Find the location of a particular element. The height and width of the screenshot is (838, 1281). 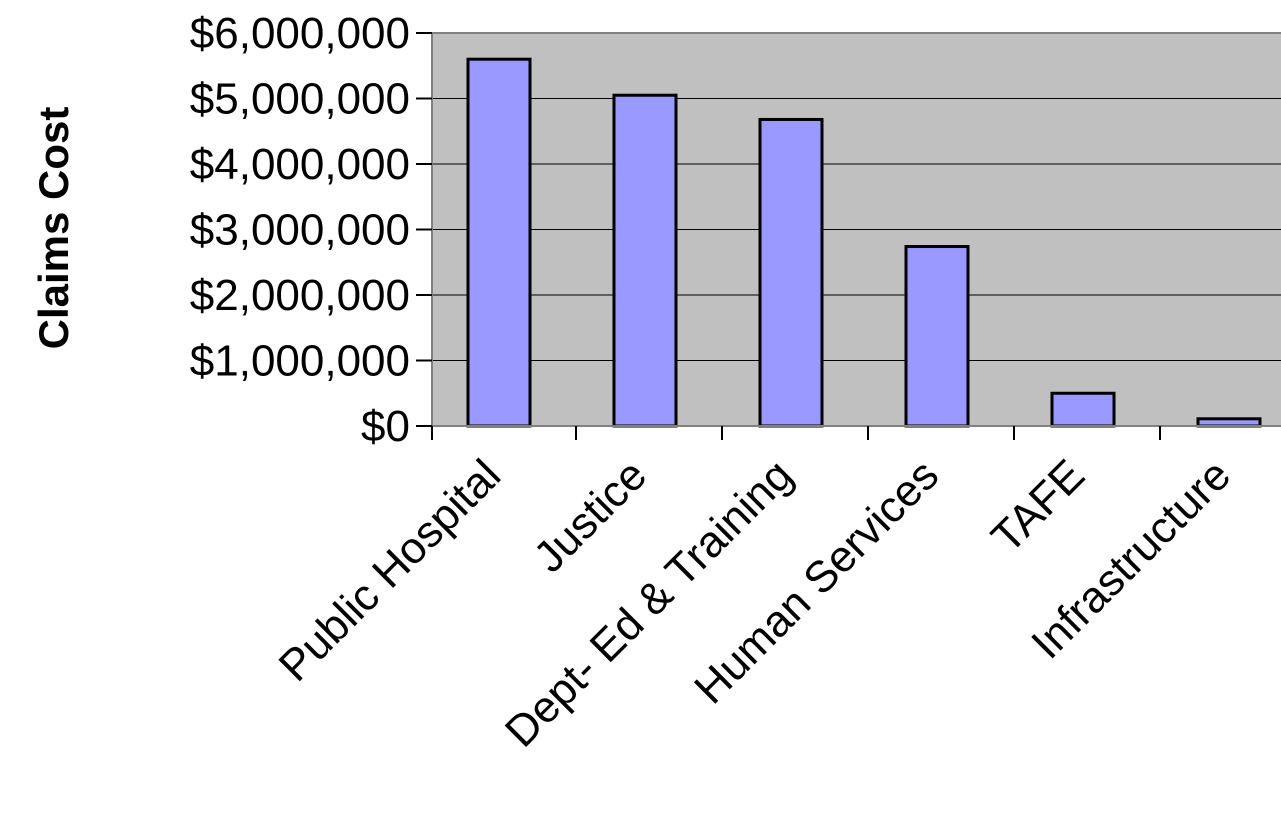

x-tick-label: Public Hospital is located at coordinates (390, 570).